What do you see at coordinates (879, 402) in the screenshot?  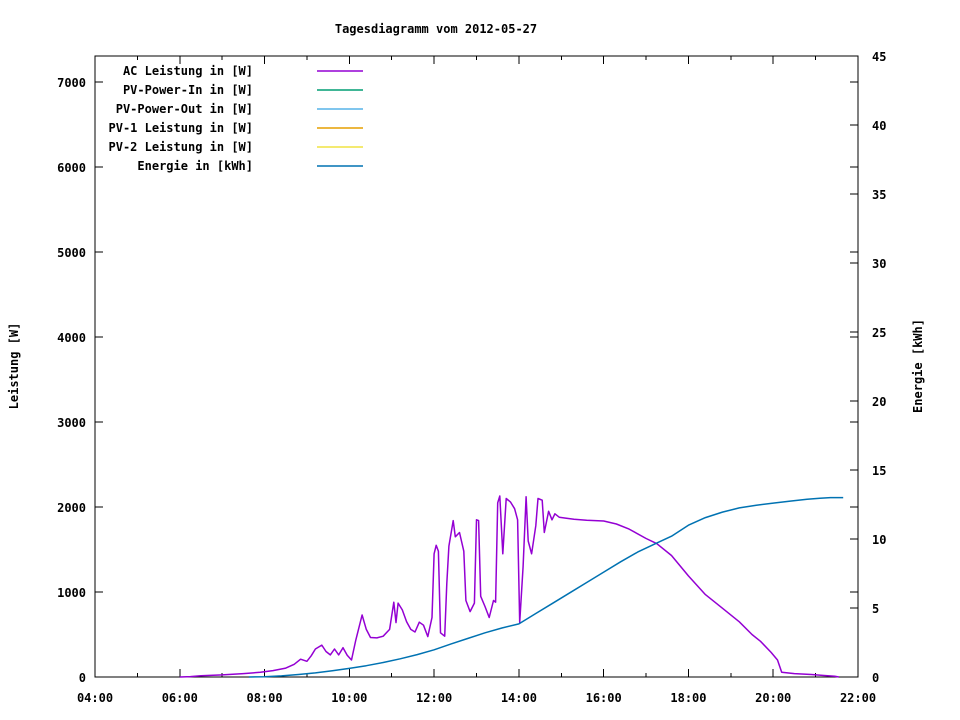 I see `y-right-tick-label: 20` at bounding box center [879, 402].